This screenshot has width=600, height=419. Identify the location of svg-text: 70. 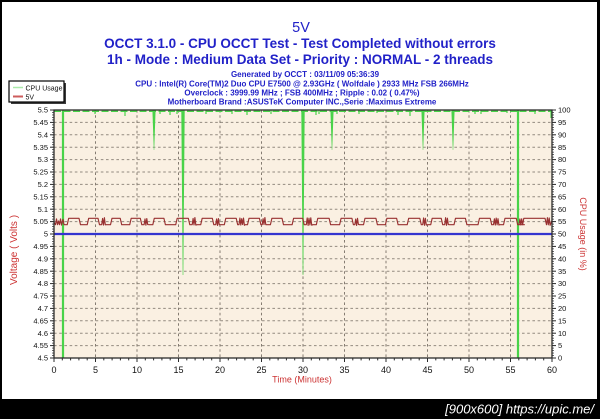
(562, 184).